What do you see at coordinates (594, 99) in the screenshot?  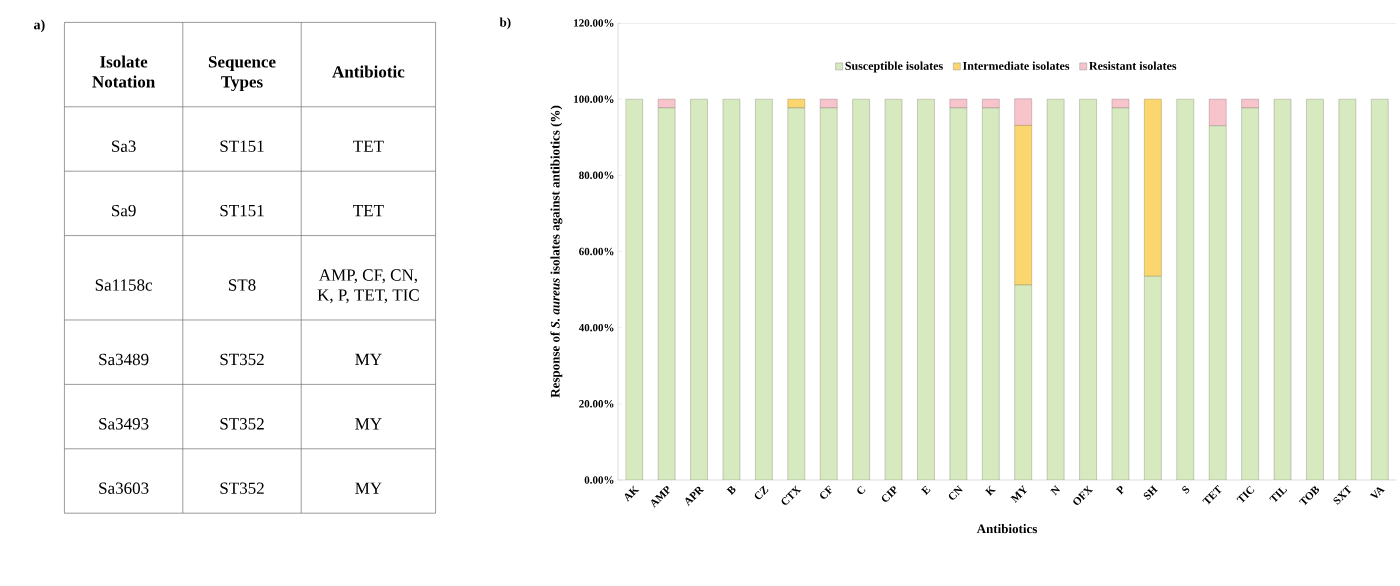 I see `y-tick-label: 100.00%` at bounding box center [594, 99].